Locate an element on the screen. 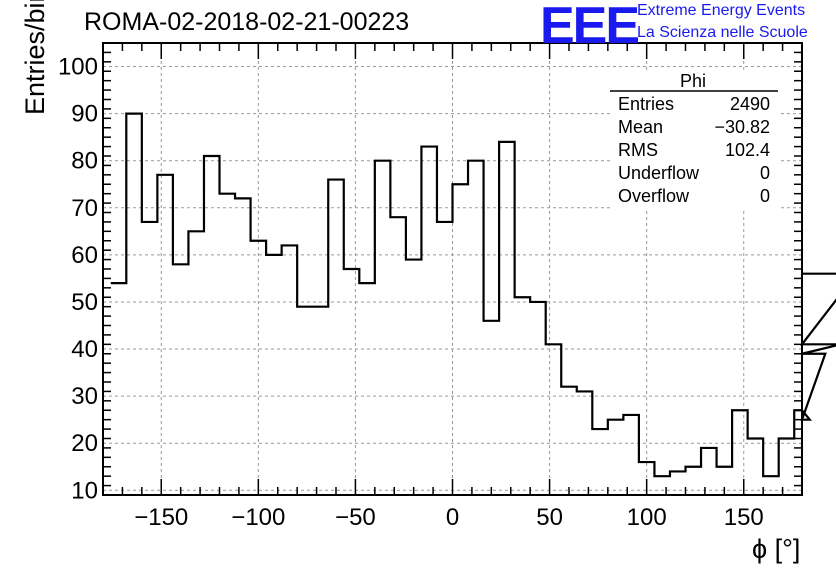  stats-row-label: Underflow is located at coordinates (659, 173).